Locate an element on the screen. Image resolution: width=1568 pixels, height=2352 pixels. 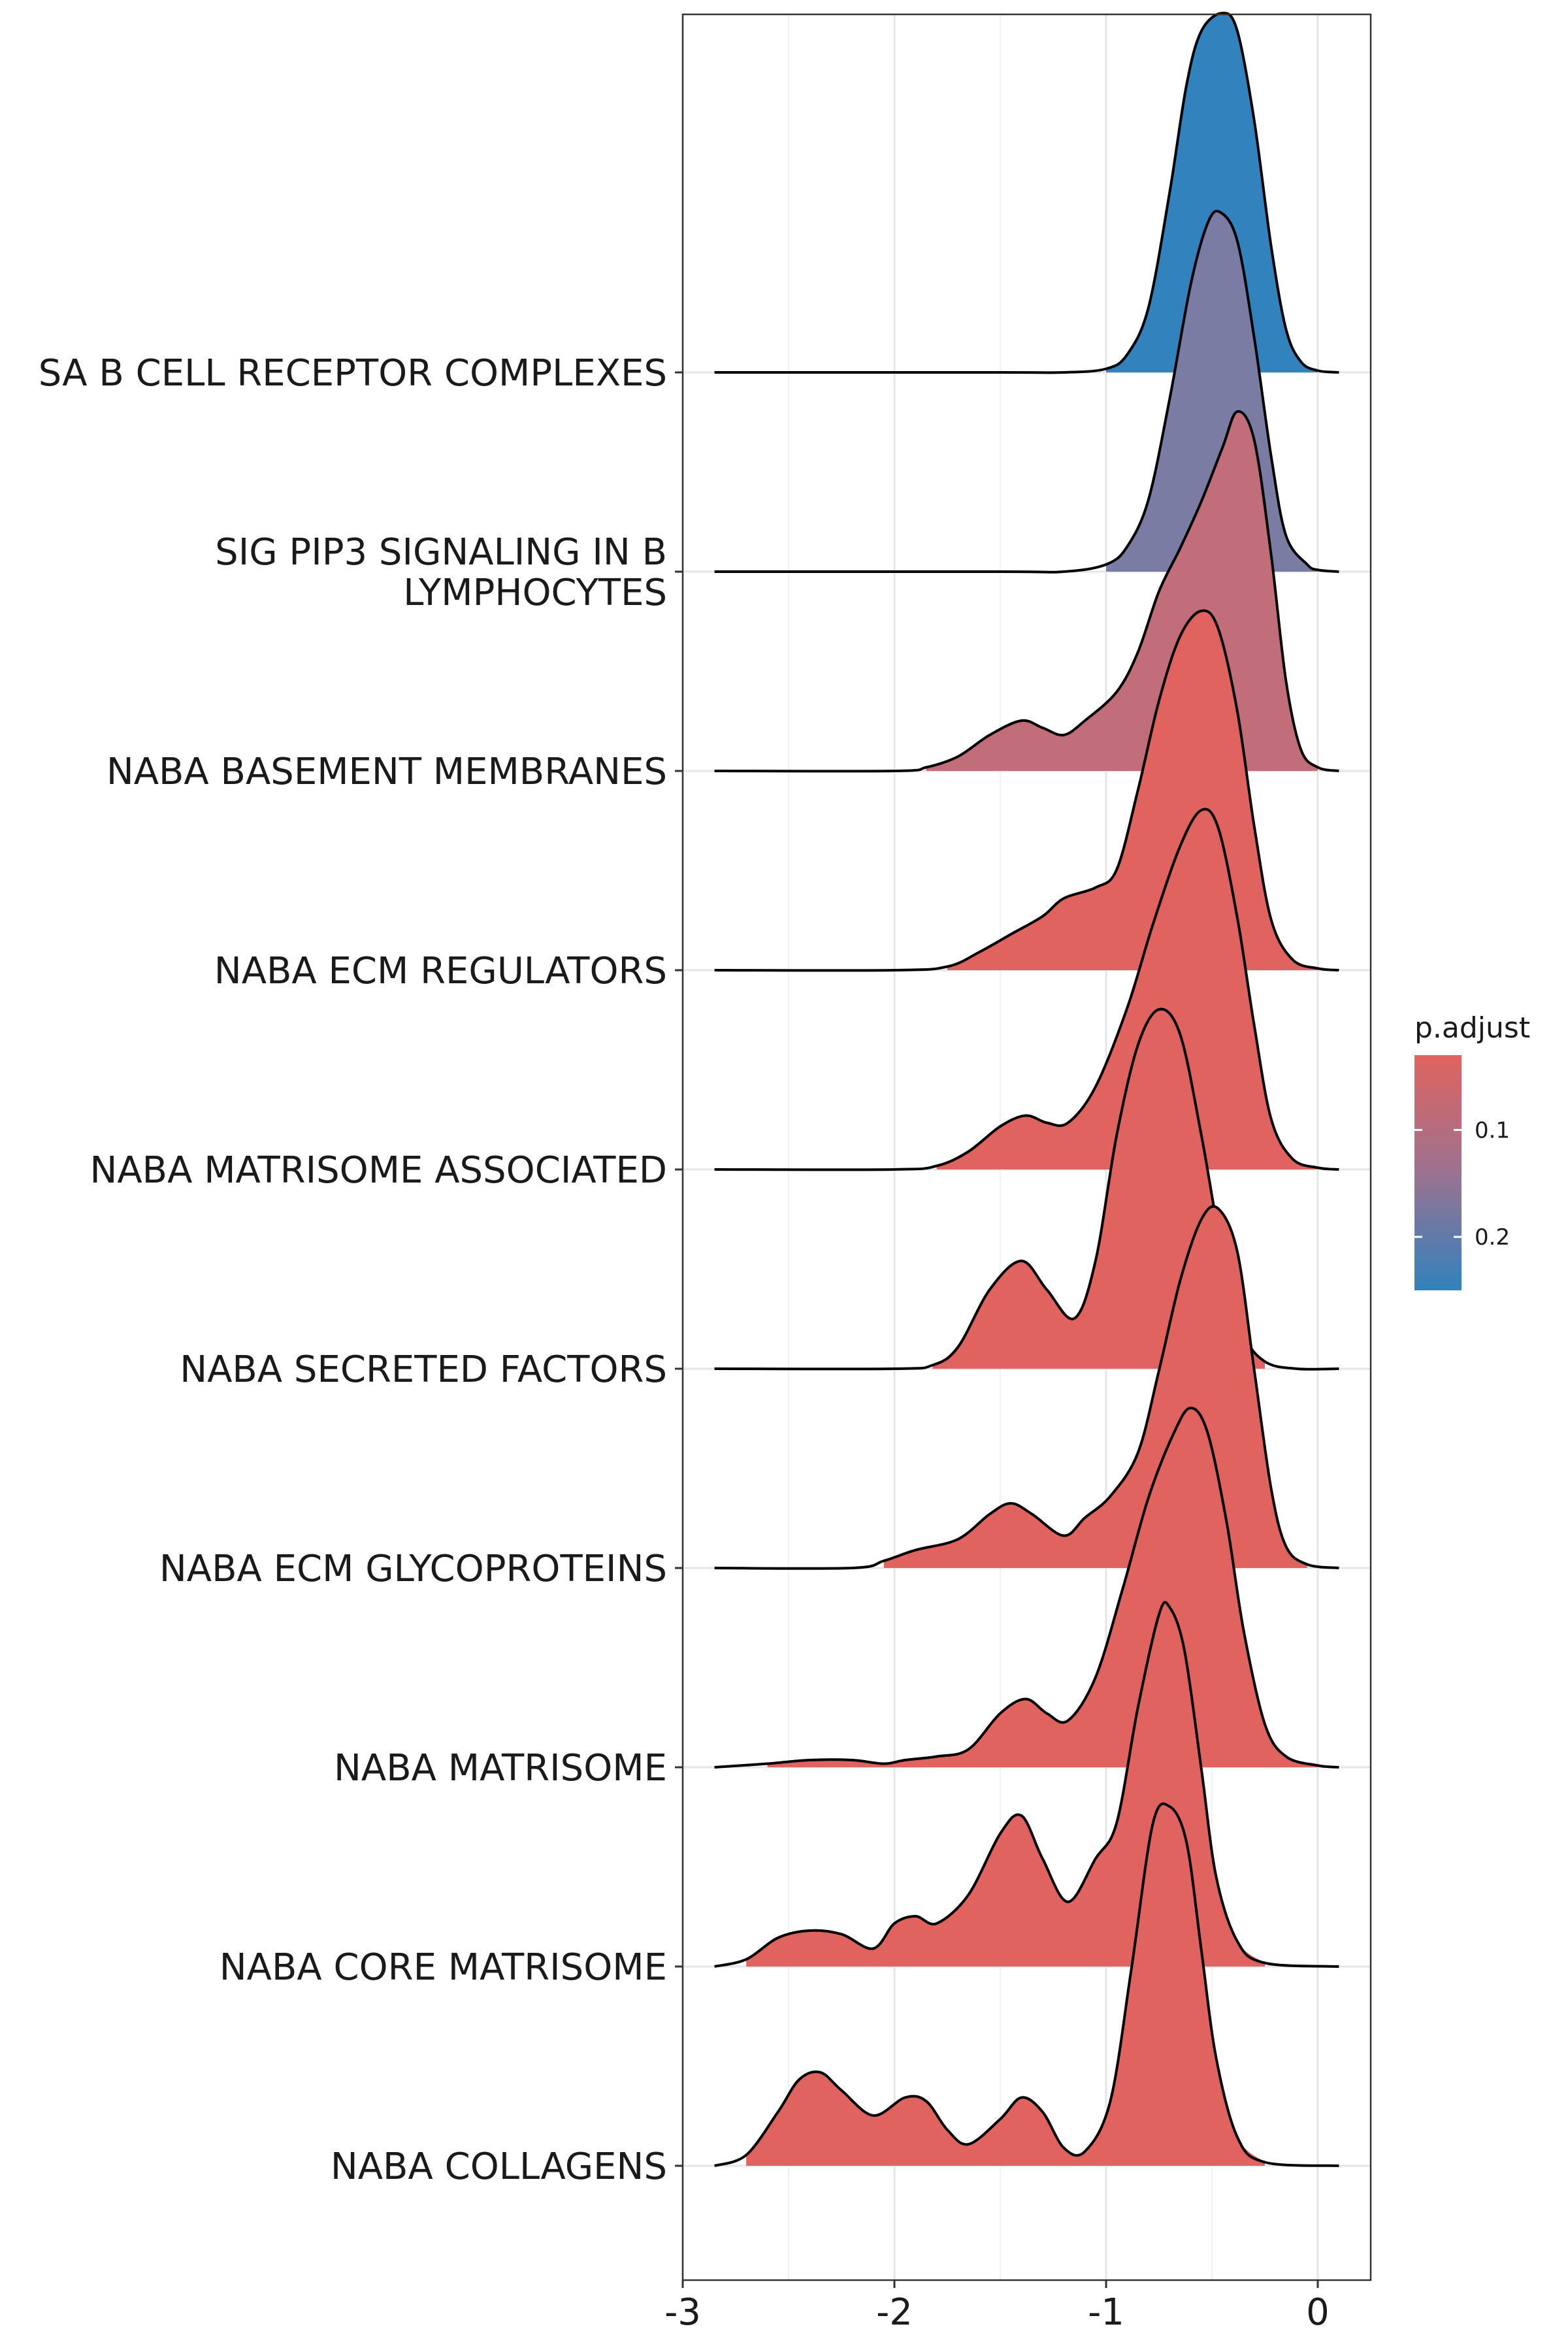
x-tick-label: -2 is located at coordinates (894, 2312).